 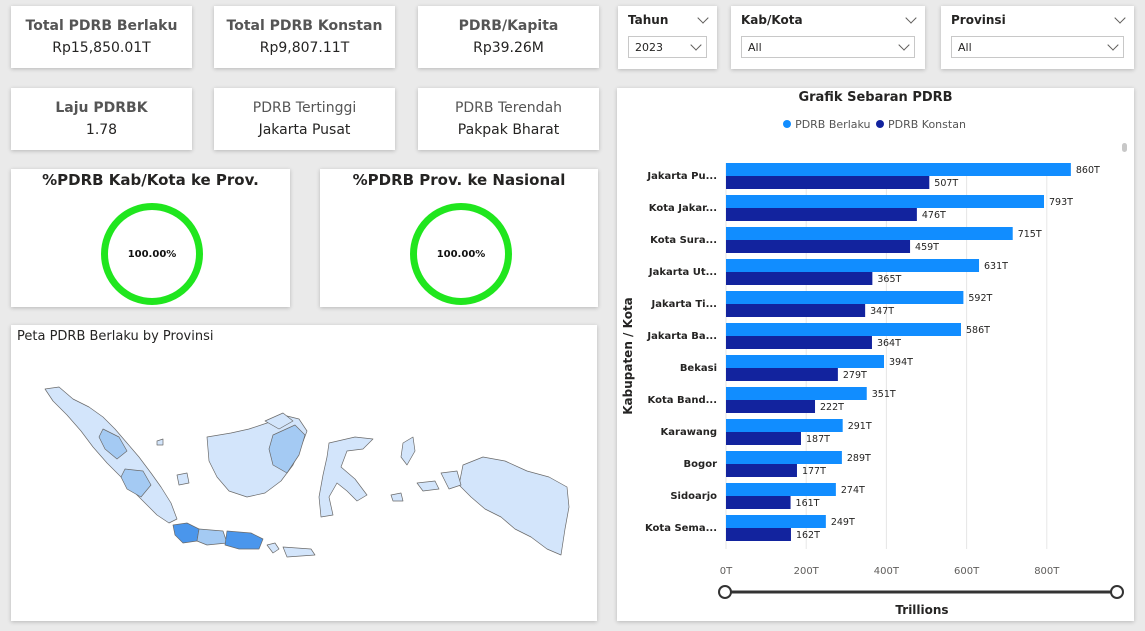 What do you see at coordinates (725, 592) in the screenshot?
I see `zoom-slider-start-handle` at bounding box center [725, 592].